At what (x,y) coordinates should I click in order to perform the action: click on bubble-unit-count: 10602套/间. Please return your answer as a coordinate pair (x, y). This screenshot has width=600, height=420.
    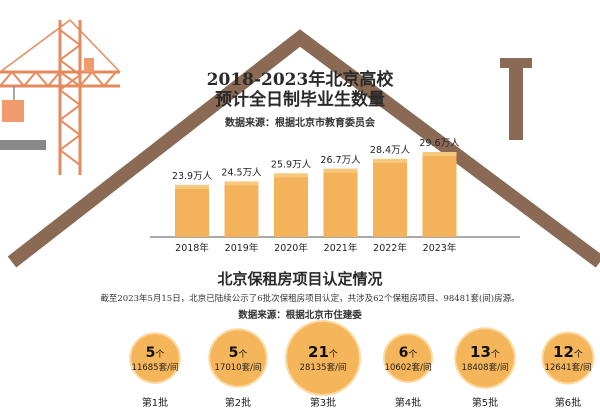
    Looking at the image, I should click on (408, 367).